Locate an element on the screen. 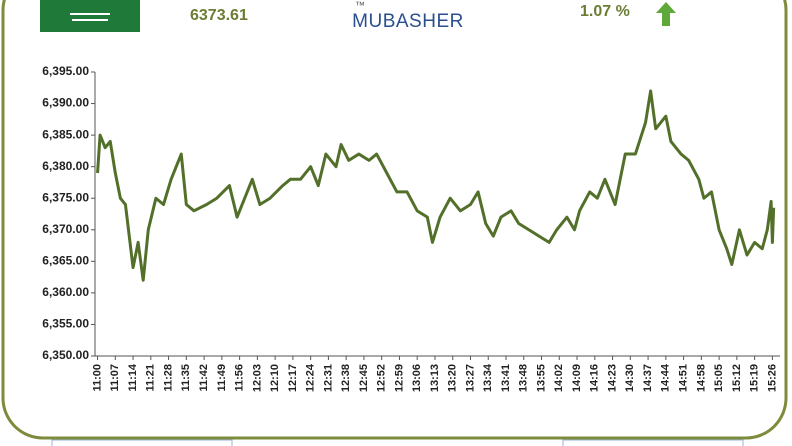  x-tick-label: 12:45 is located at coordinates (364, 378).